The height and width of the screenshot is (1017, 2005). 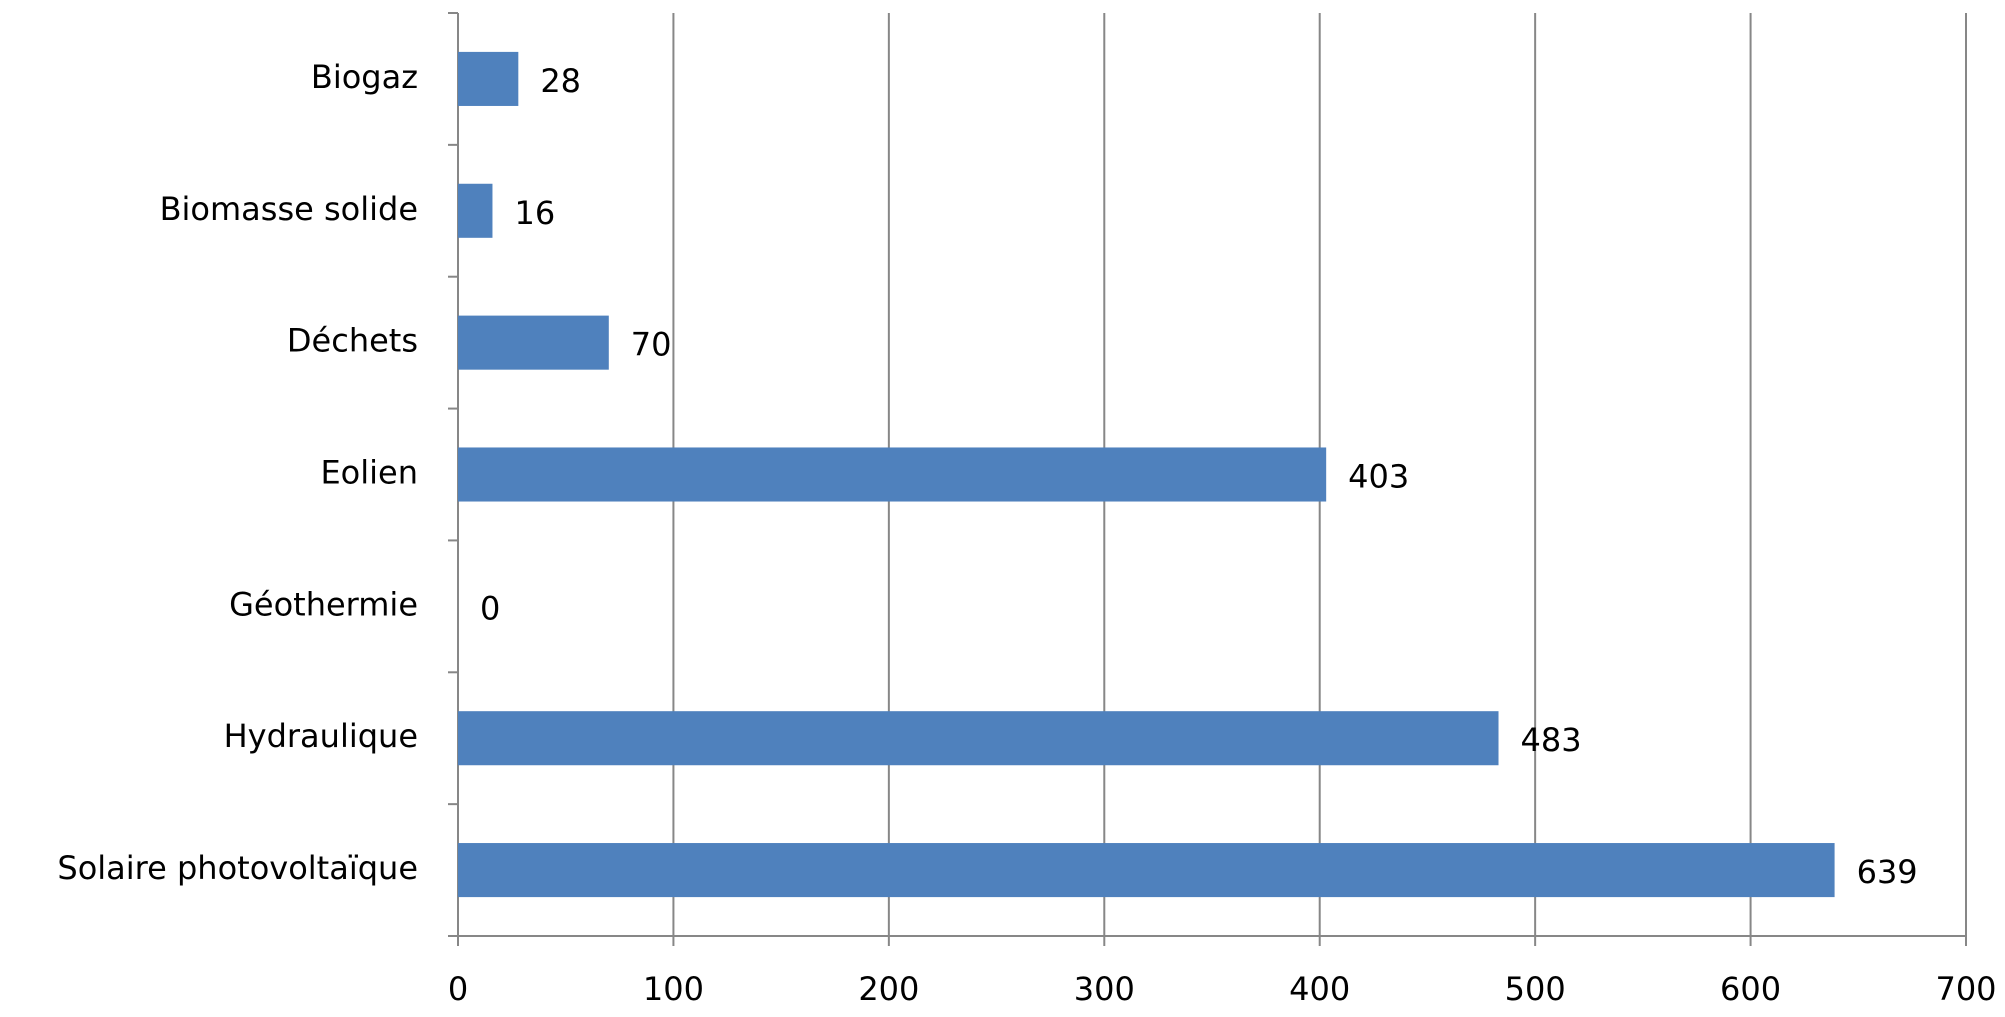 I want to click on y-tick-label: Solaire photovoltaïque, so click(x=237, y=868).